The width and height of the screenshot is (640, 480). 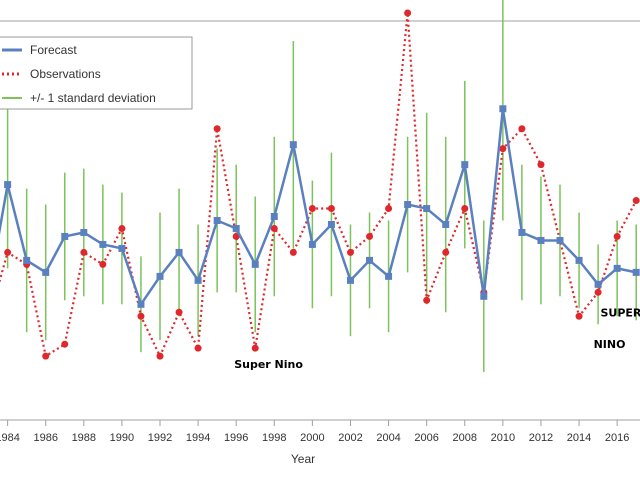 What do you see at coordinates (465, 438) in the screenshot?
I see `x-tick-label: 2008` at bounding box center [465, 438].